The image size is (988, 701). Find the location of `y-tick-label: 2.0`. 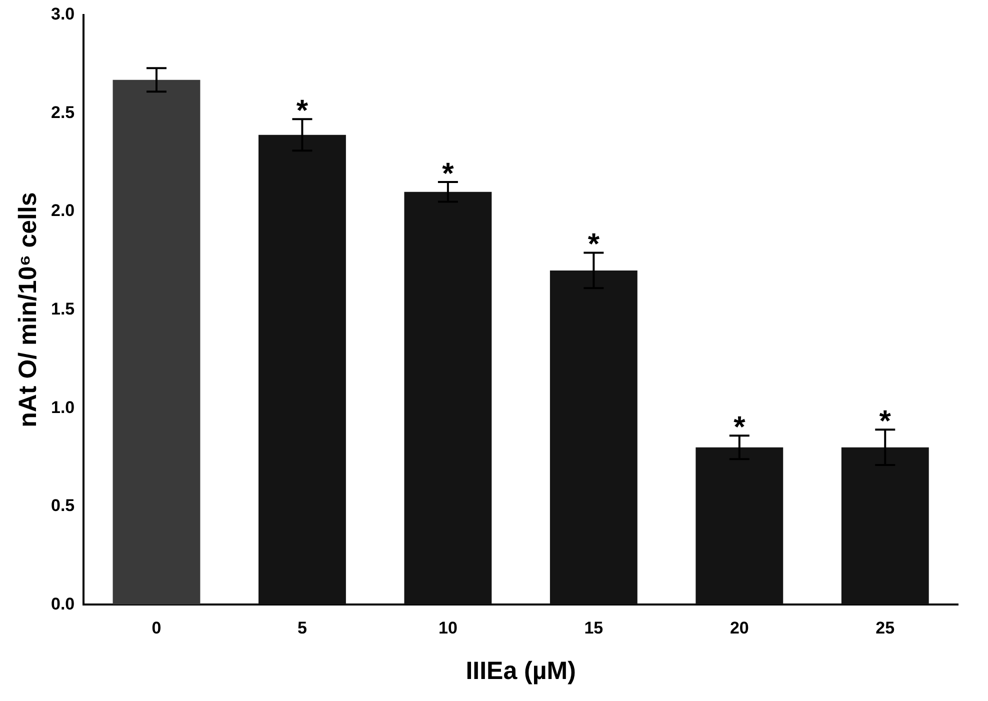

y-tick-label: 2.0 is located at coordinates (62, 210).